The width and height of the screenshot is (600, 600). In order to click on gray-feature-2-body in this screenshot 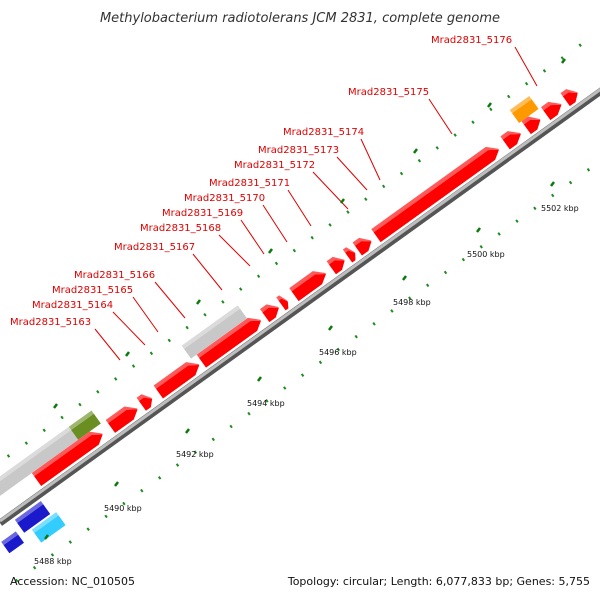, I will do `click(215, 333)`.